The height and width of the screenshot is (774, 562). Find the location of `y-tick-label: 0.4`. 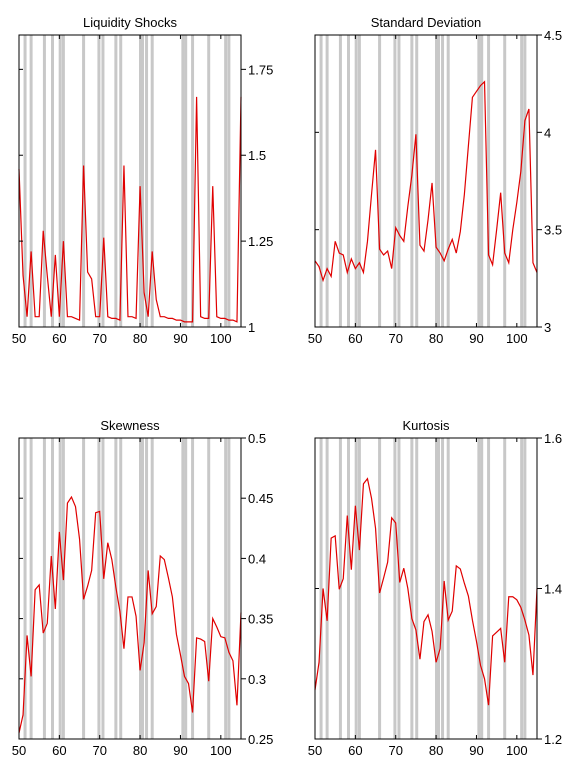

y-tick-label: 0.4 is located at coordinates (257, 558).